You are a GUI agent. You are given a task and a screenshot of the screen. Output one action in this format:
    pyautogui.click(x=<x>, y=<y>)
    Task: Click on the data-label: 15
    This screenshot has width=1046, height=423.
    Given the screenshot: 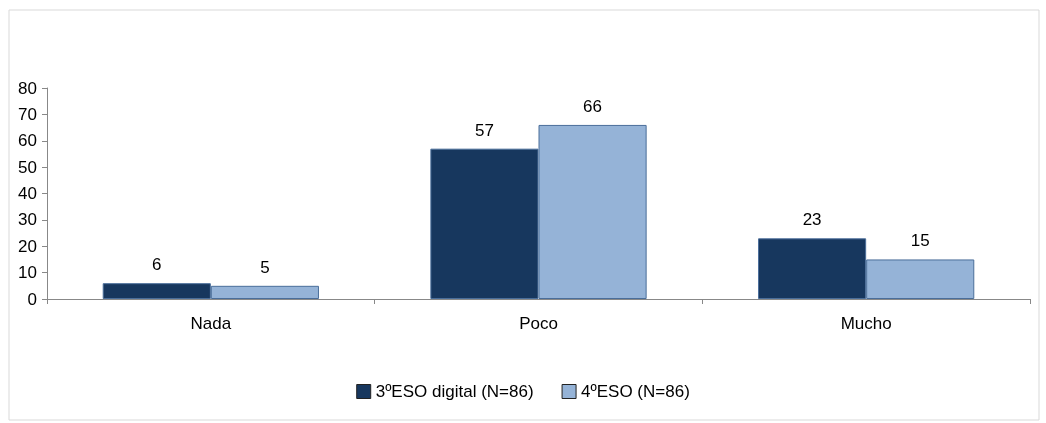 What is the action you would take?
    pyautogui.click(x=920, y=241)
    